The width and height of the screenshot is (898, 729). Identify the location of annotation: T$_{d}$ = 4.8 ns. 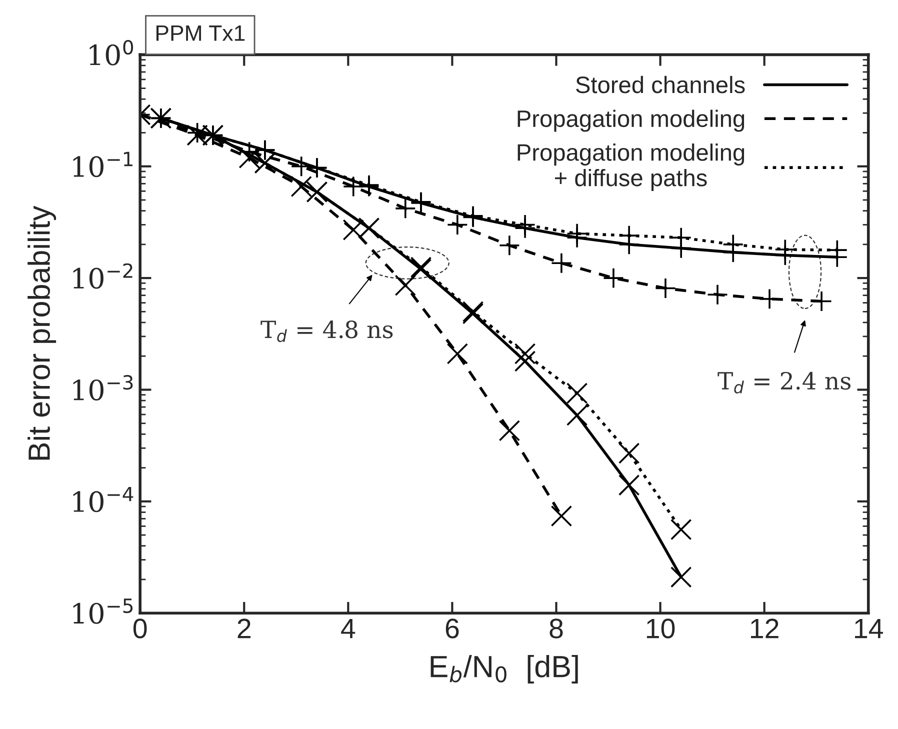
(326, 331).